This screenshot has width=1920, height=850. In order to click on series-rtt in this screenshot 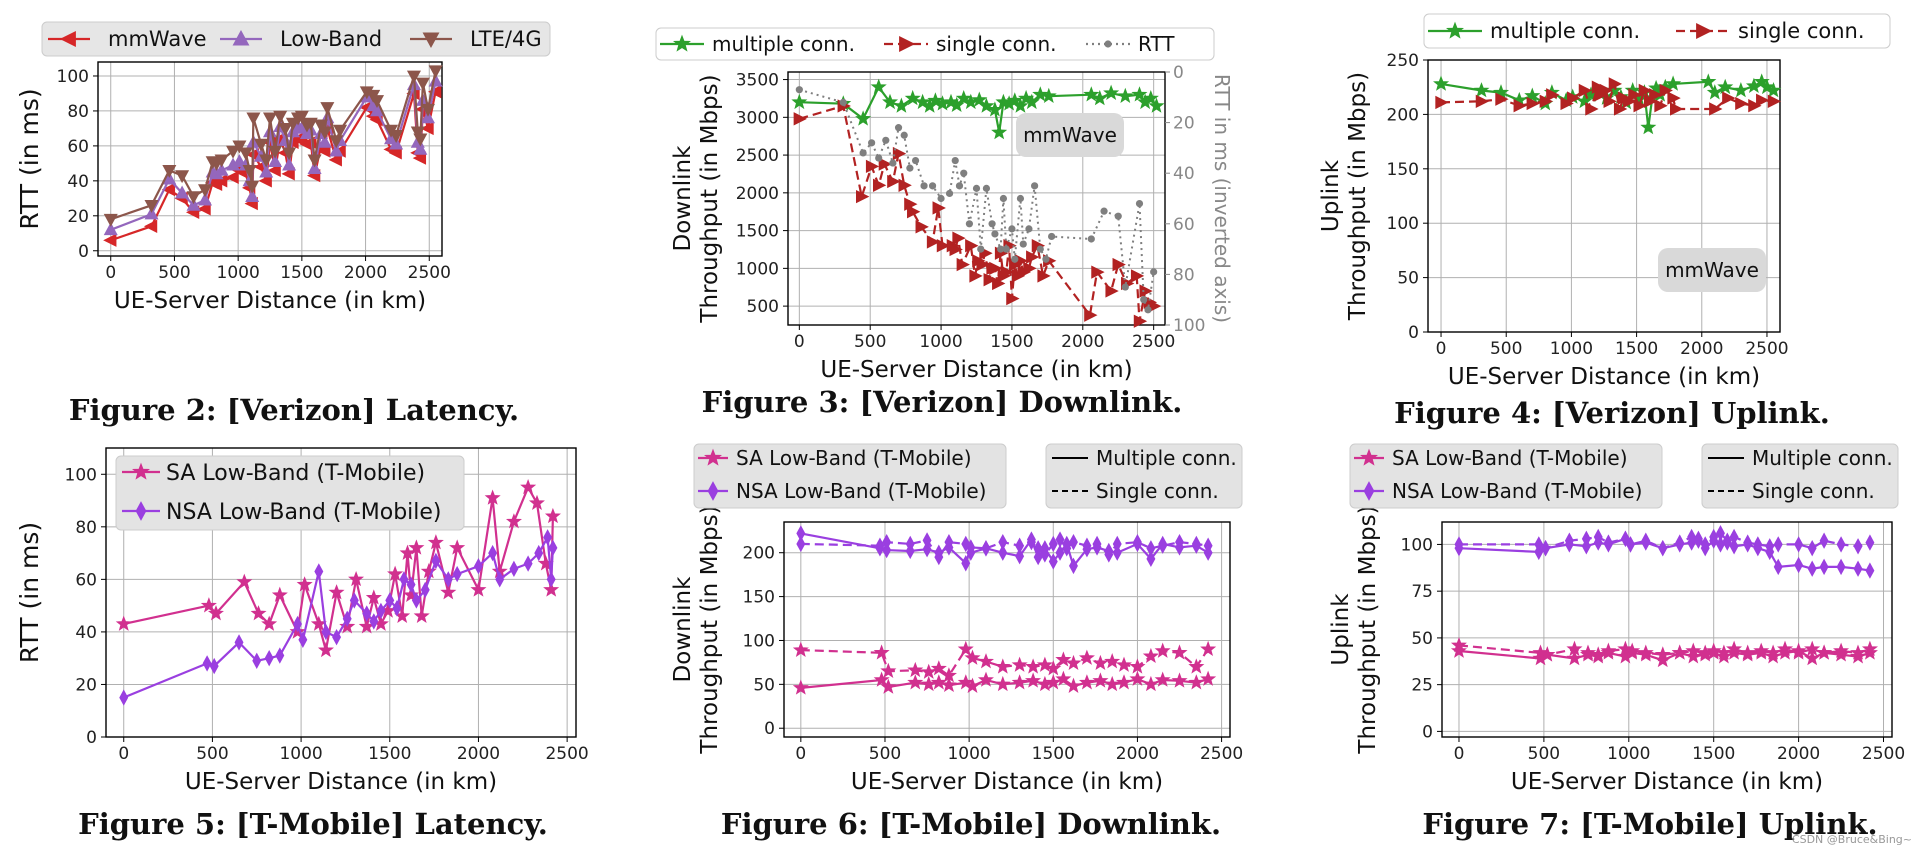, I will do `click(976, 200)`.